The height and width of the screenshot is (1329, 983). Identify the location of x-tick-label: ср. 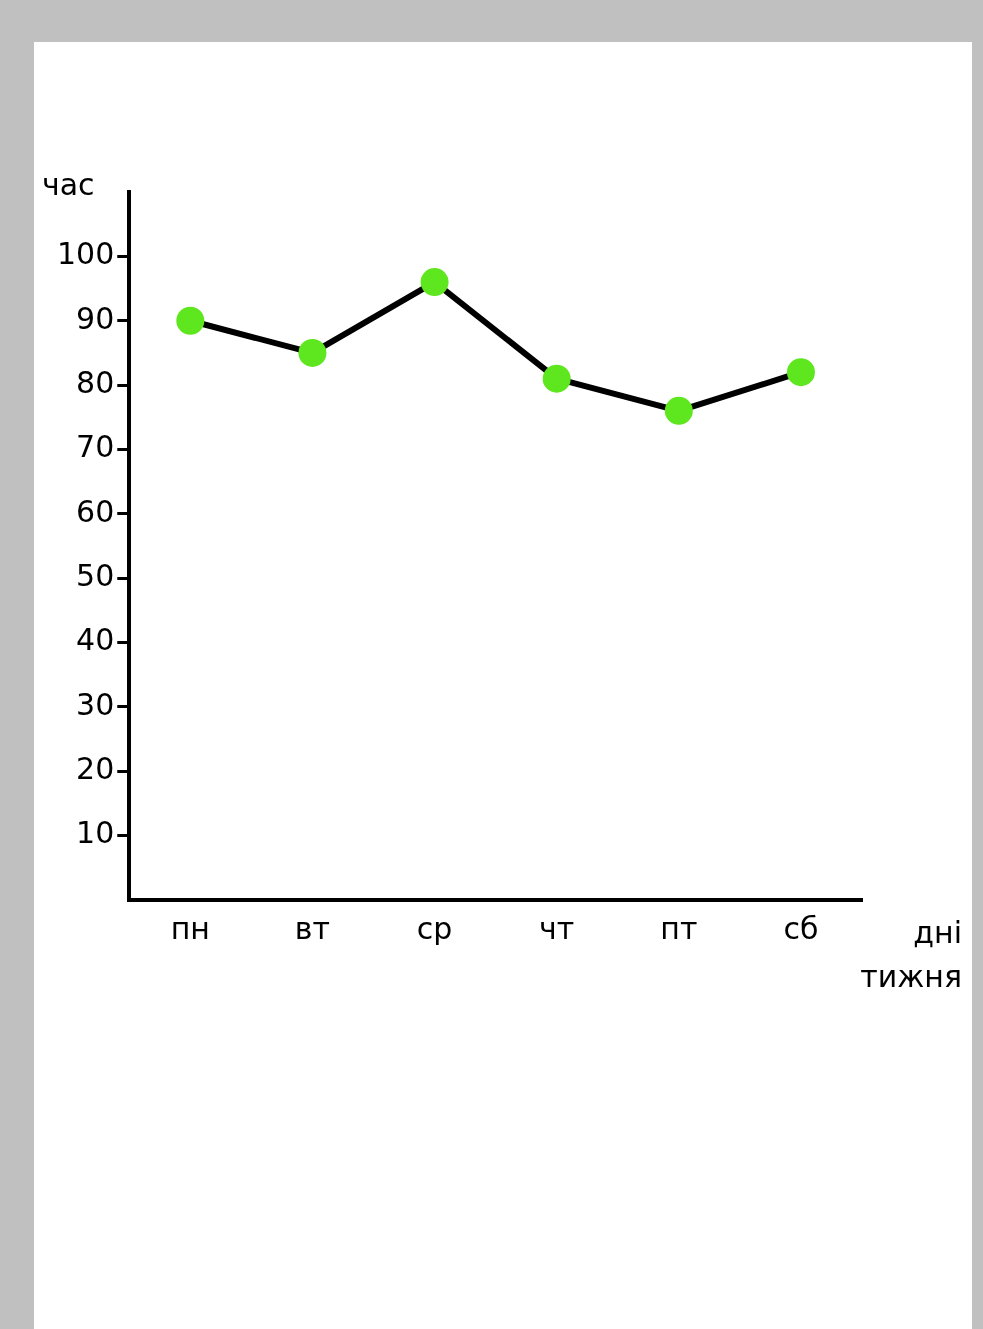
(434, 928).